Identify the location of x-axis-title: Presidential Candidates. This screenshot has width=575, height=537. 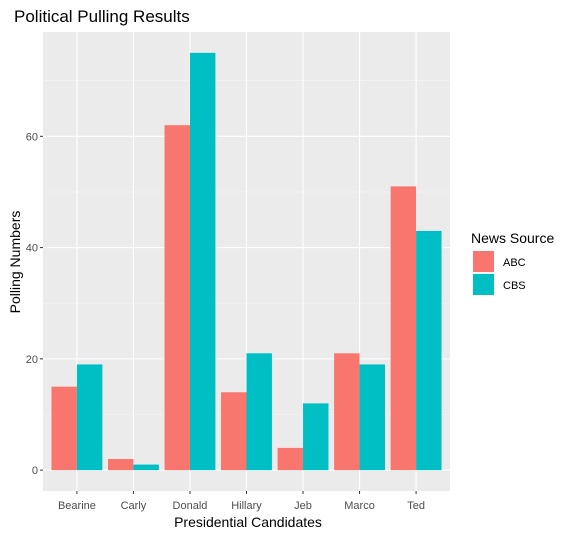
(248, 522).